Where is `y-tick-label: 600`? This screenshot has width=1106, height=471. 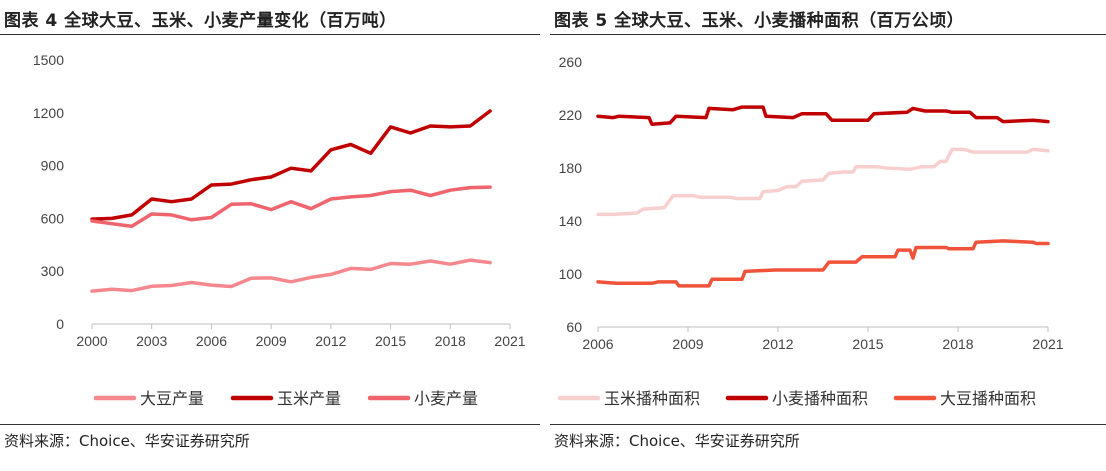 y-tick-label: 600 is located at coordinates (53, 218).